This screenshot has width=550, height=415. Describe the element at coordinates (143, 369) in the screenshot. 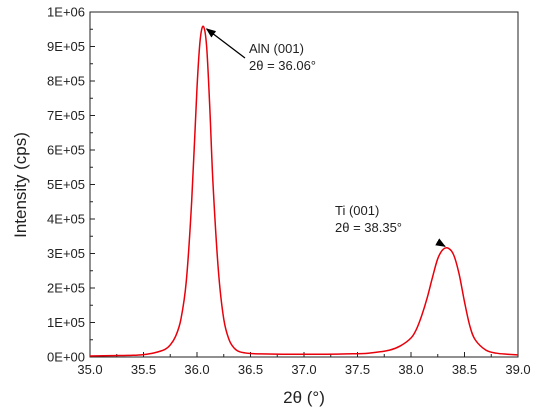

I see `x-tick-label: 35.5` at that location.